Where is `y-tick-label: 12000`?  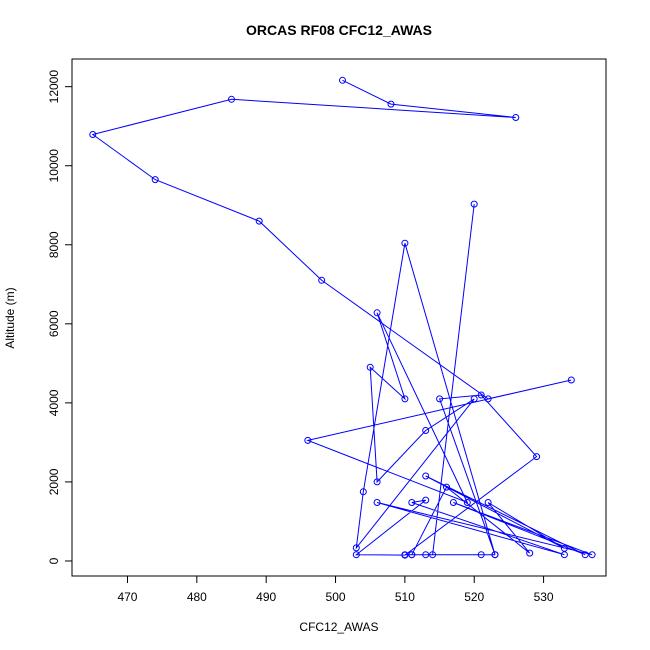
y-tick-label: 12000 is located at coordinates (54, 87).